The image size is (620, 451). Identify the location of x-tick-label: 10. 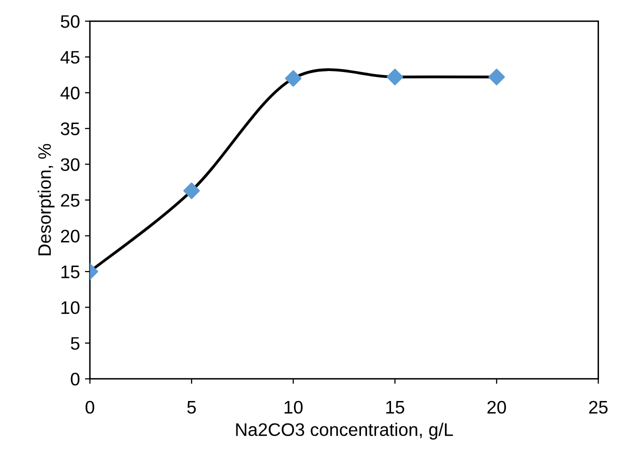
(293, 407).